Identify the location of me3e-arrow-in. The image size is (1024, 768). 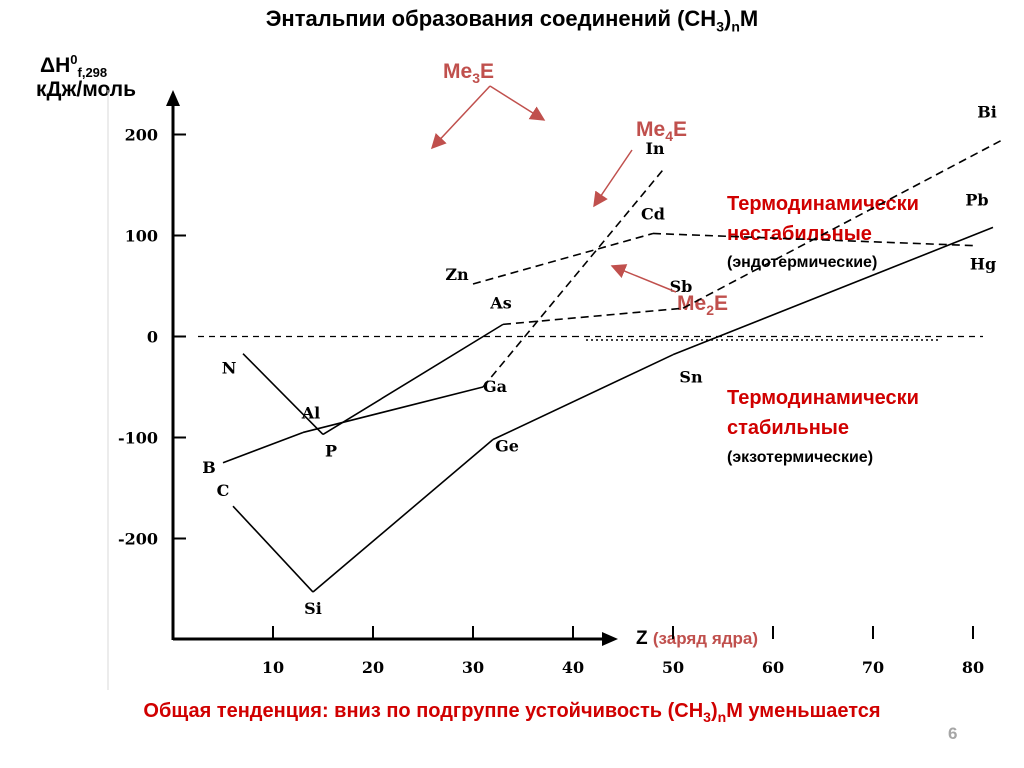
(460, 117).